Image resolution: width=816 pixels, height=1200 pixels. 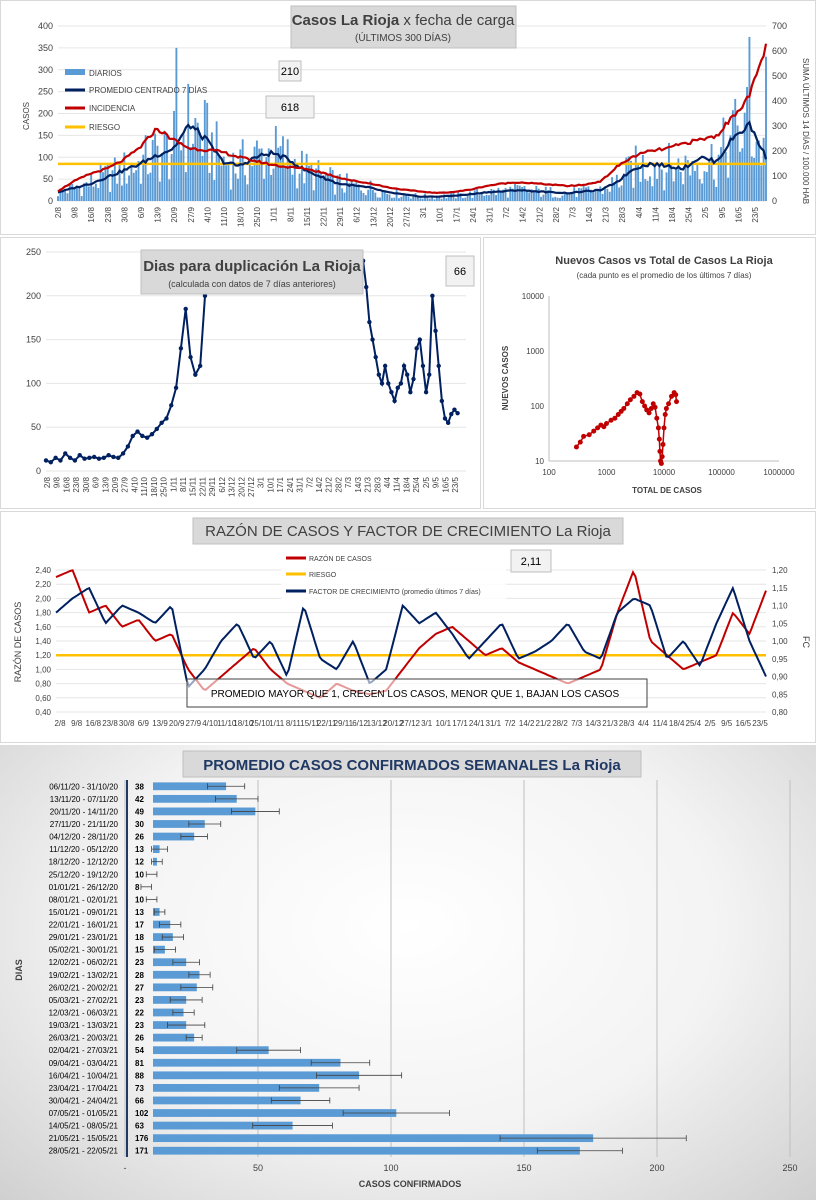 What do you see at coordinates (43, 584) in the screenshot?
I see `y-tick-label: 2,20` at bounding box center [43, 584].